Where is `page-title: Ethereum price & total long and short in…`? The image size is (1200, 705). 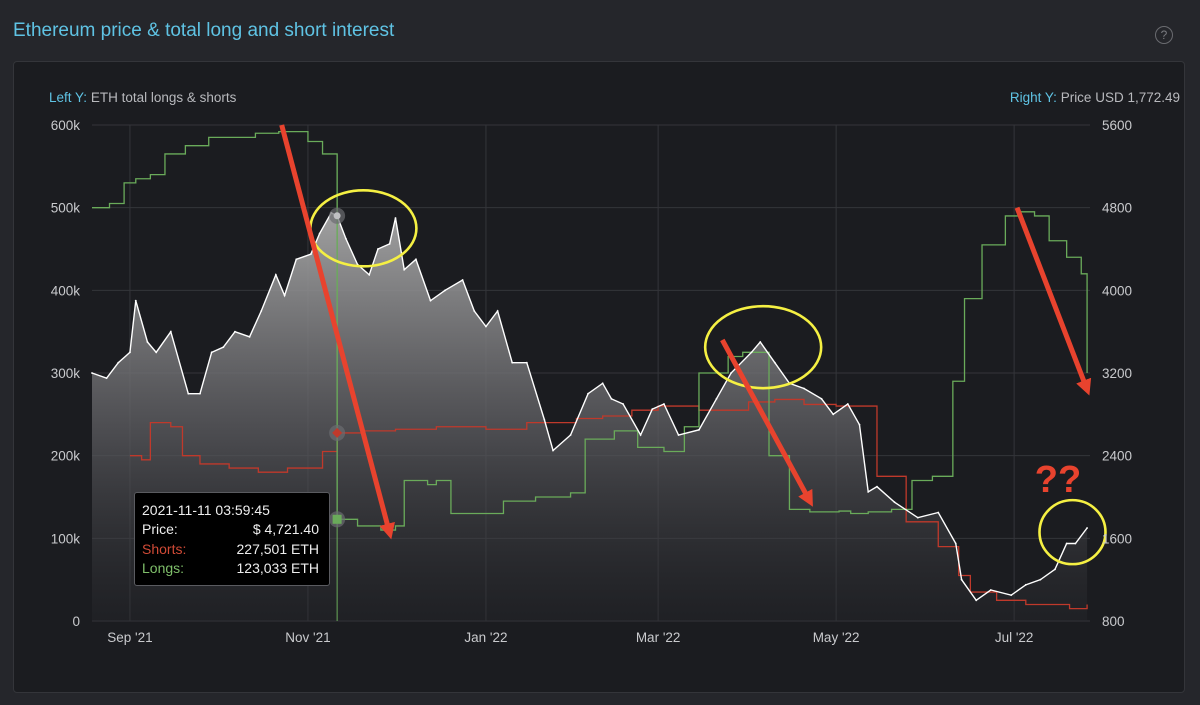 page-title: Ethereum price & total long and short in… is located at coordinates (204, 30).